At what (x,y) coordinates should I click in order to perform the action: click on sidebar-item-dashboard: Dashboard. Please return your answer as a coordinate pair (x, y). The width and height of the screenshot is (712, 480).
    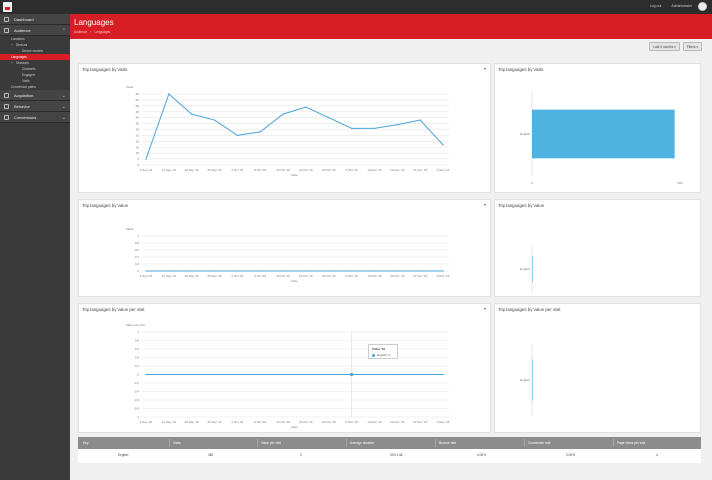
    Looking at the image, I should click on (35, 19).